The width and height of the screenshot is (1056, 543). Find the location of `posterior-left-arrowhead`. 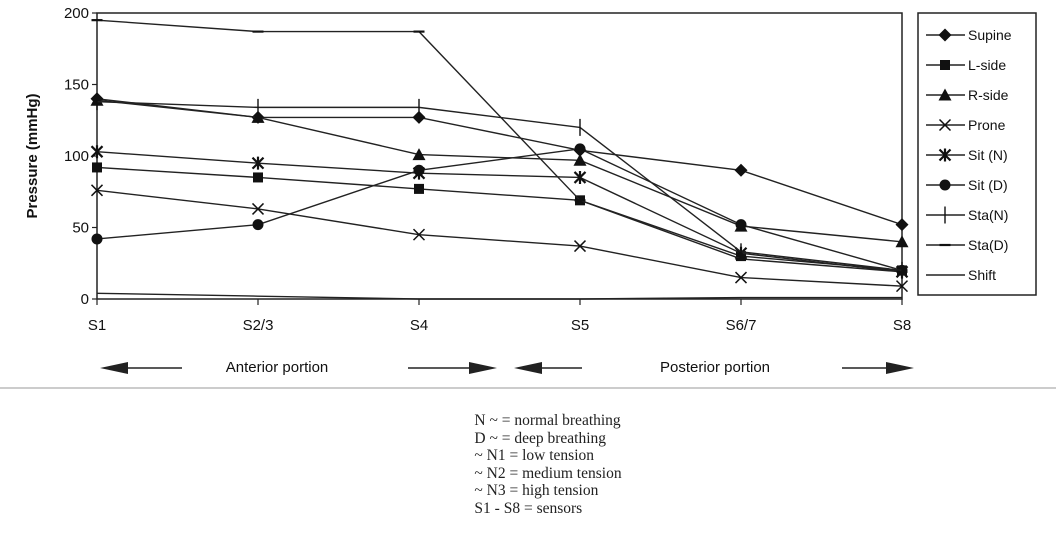

posterior-left-arrowhead is located at coordinates (528, 368).